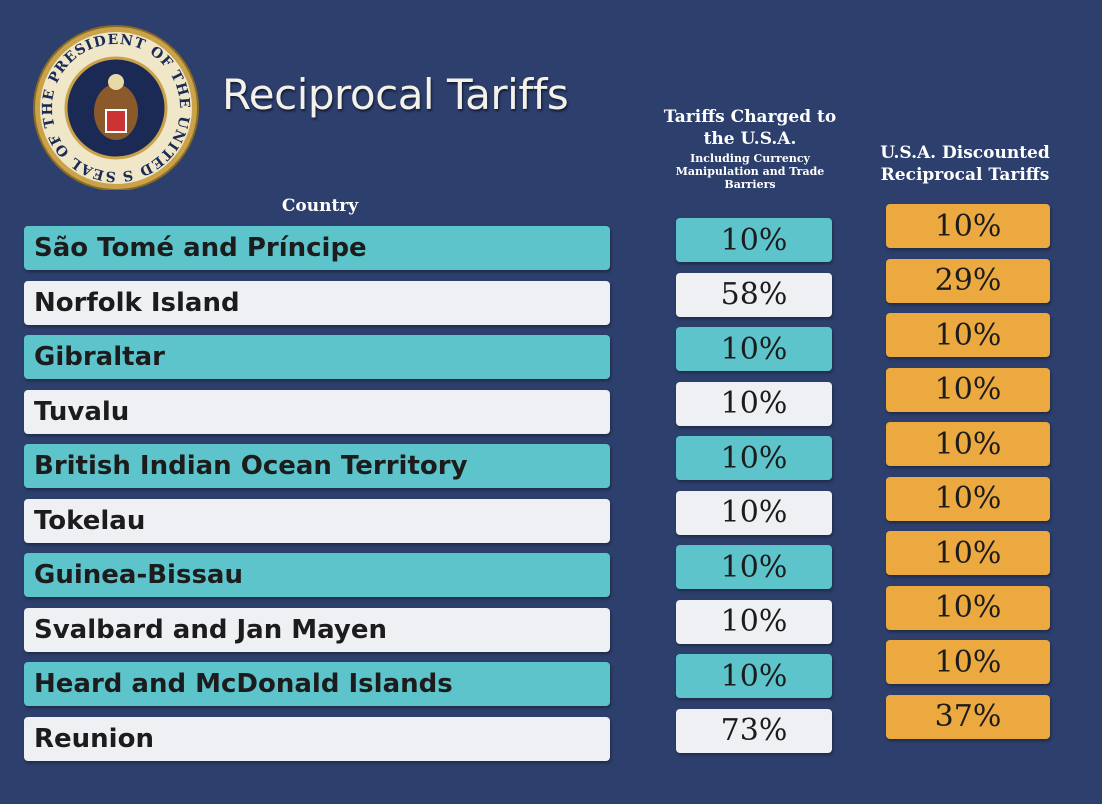 This screenshot has width=1102, height=804. I want to click on discounted-cell: 29%, so click(968, 280).